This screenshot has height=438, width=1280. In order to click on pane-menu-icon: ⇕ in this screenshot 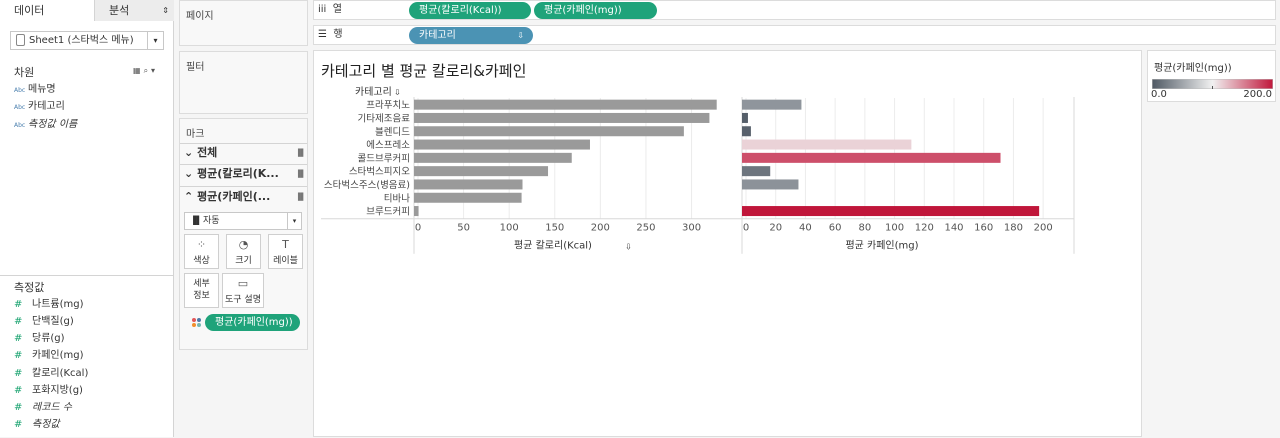, I will do `click(165, 10)`.